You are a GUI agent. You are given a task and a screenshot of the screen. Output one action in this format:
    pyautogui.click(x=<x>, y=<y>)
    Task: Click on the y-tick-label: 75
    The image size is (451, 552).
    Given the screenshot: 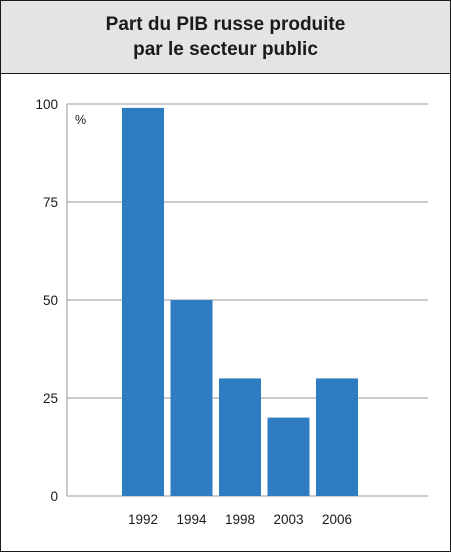 What is the action you would take?
    pyautogui.click(x=50, y=202)
    